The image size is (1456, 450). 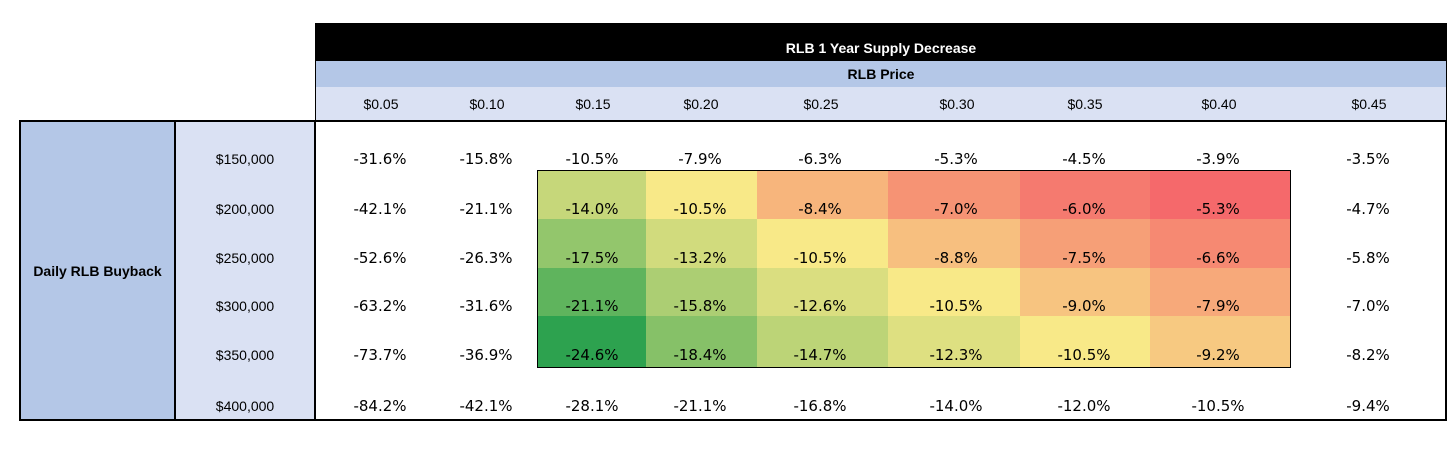 What do you see at coordinates (820, 208) in the screenshot?
I see `heatmap-cell-value: -8.4%` at bounding box center [820, 208].